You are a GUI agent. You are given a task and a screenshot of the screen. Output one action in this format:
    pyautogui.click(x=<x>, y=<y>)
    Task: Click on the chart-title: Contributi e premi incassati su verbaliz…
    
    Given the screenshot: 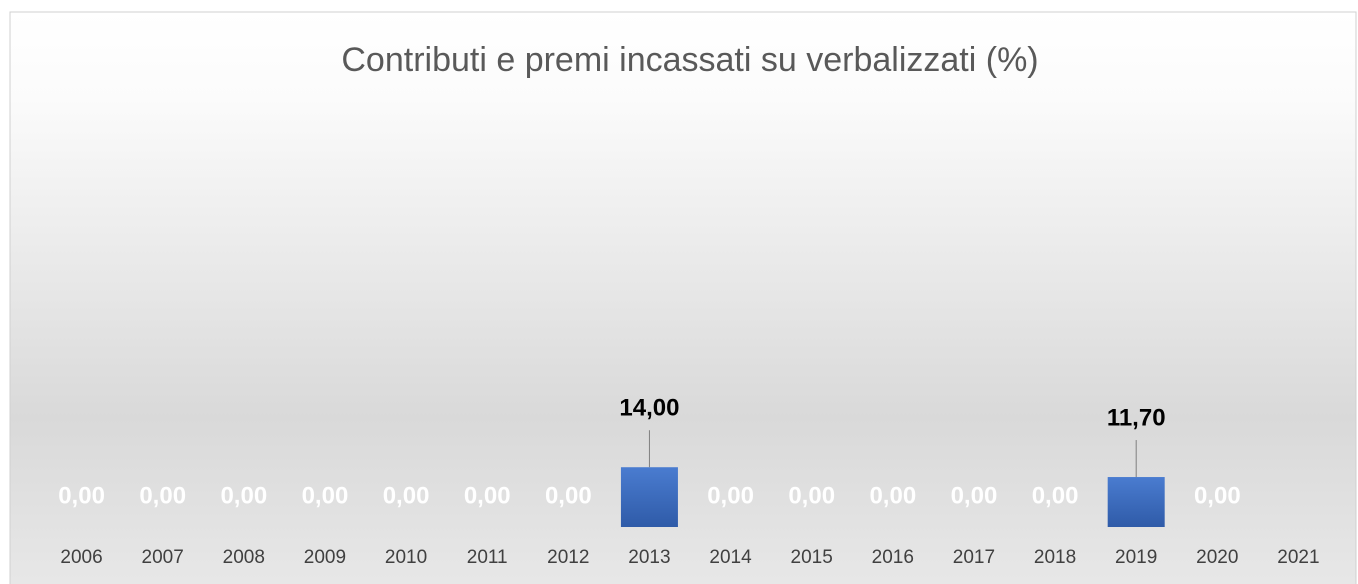 What is the action you would take?
    pyautogui.click(x=689, y=60)
    